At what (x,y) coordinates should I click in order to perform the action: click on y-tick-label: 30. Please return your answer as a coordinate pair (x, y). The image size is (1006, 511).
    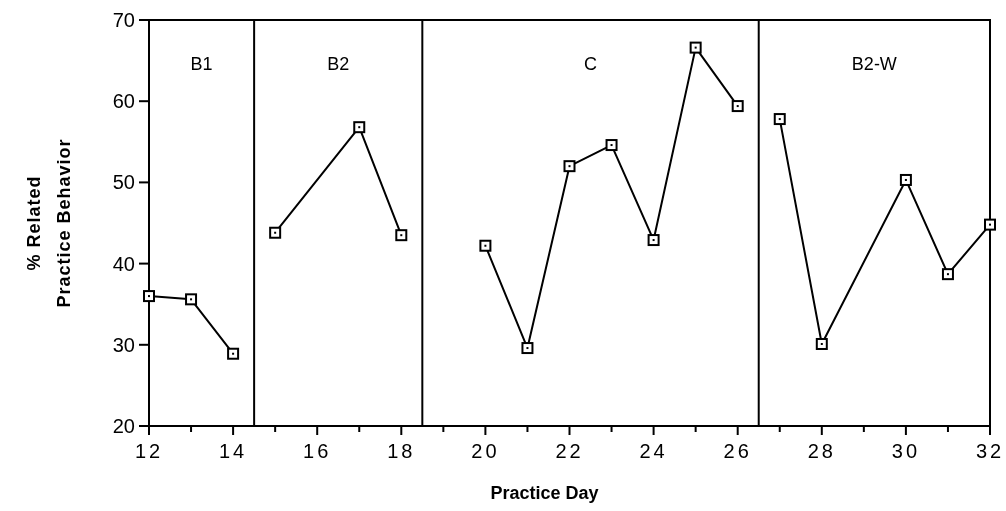
    Looking at the image, I should click on (123, 344).